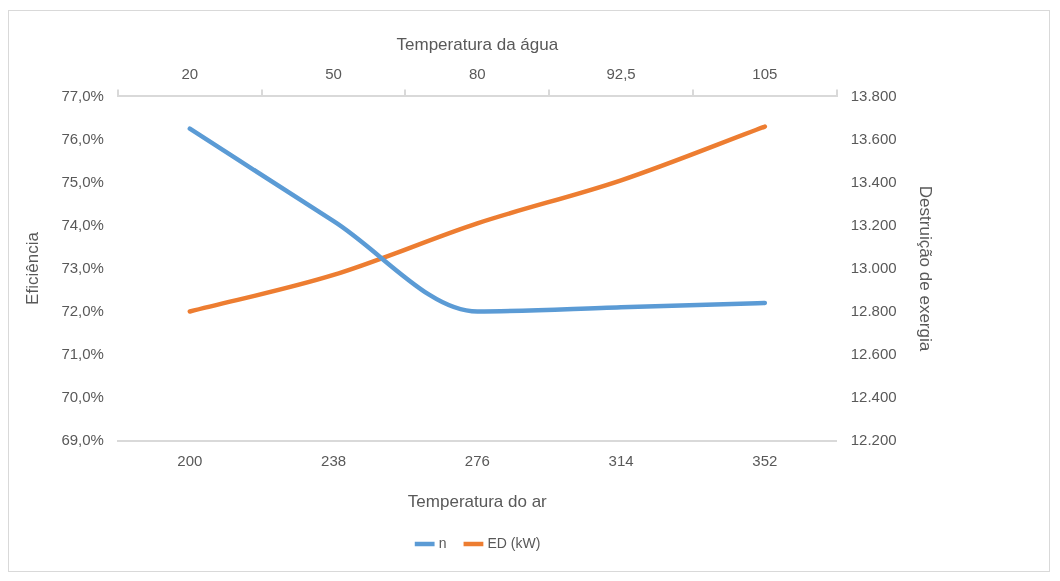 This screenshot has width=1060, height=581. Describe the element at coordinates (621, 460) in the screenshot. I see `x-tick-label: 314` at that location.